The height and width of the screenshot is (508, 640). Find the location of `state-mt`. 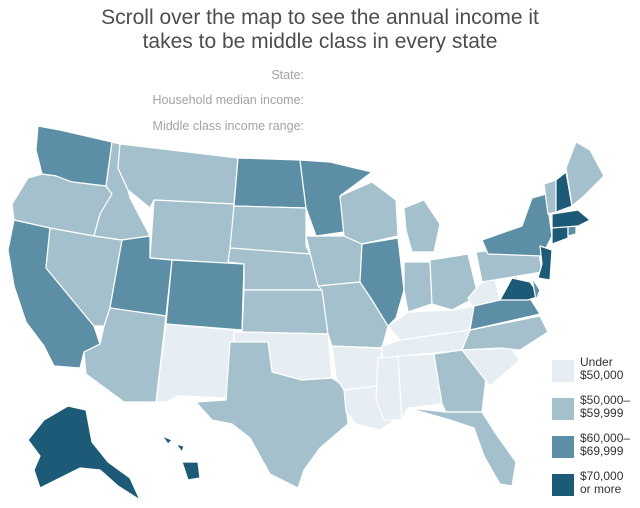

state-mt is located at coordinates (178, 176).